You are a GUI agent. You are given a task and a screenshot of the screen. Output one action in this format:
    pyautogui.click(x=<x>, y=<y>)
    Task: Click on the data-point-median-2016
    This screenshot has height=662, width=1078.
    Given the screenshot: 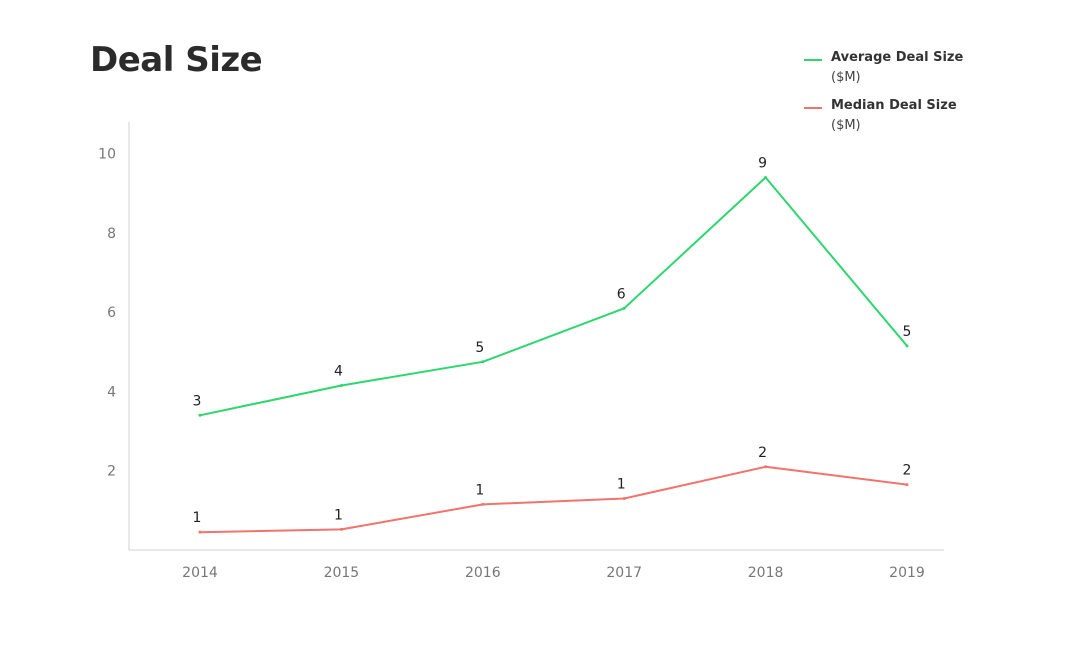 What is the action you would take?
    pyautogui.click(x=483, y=504)
    